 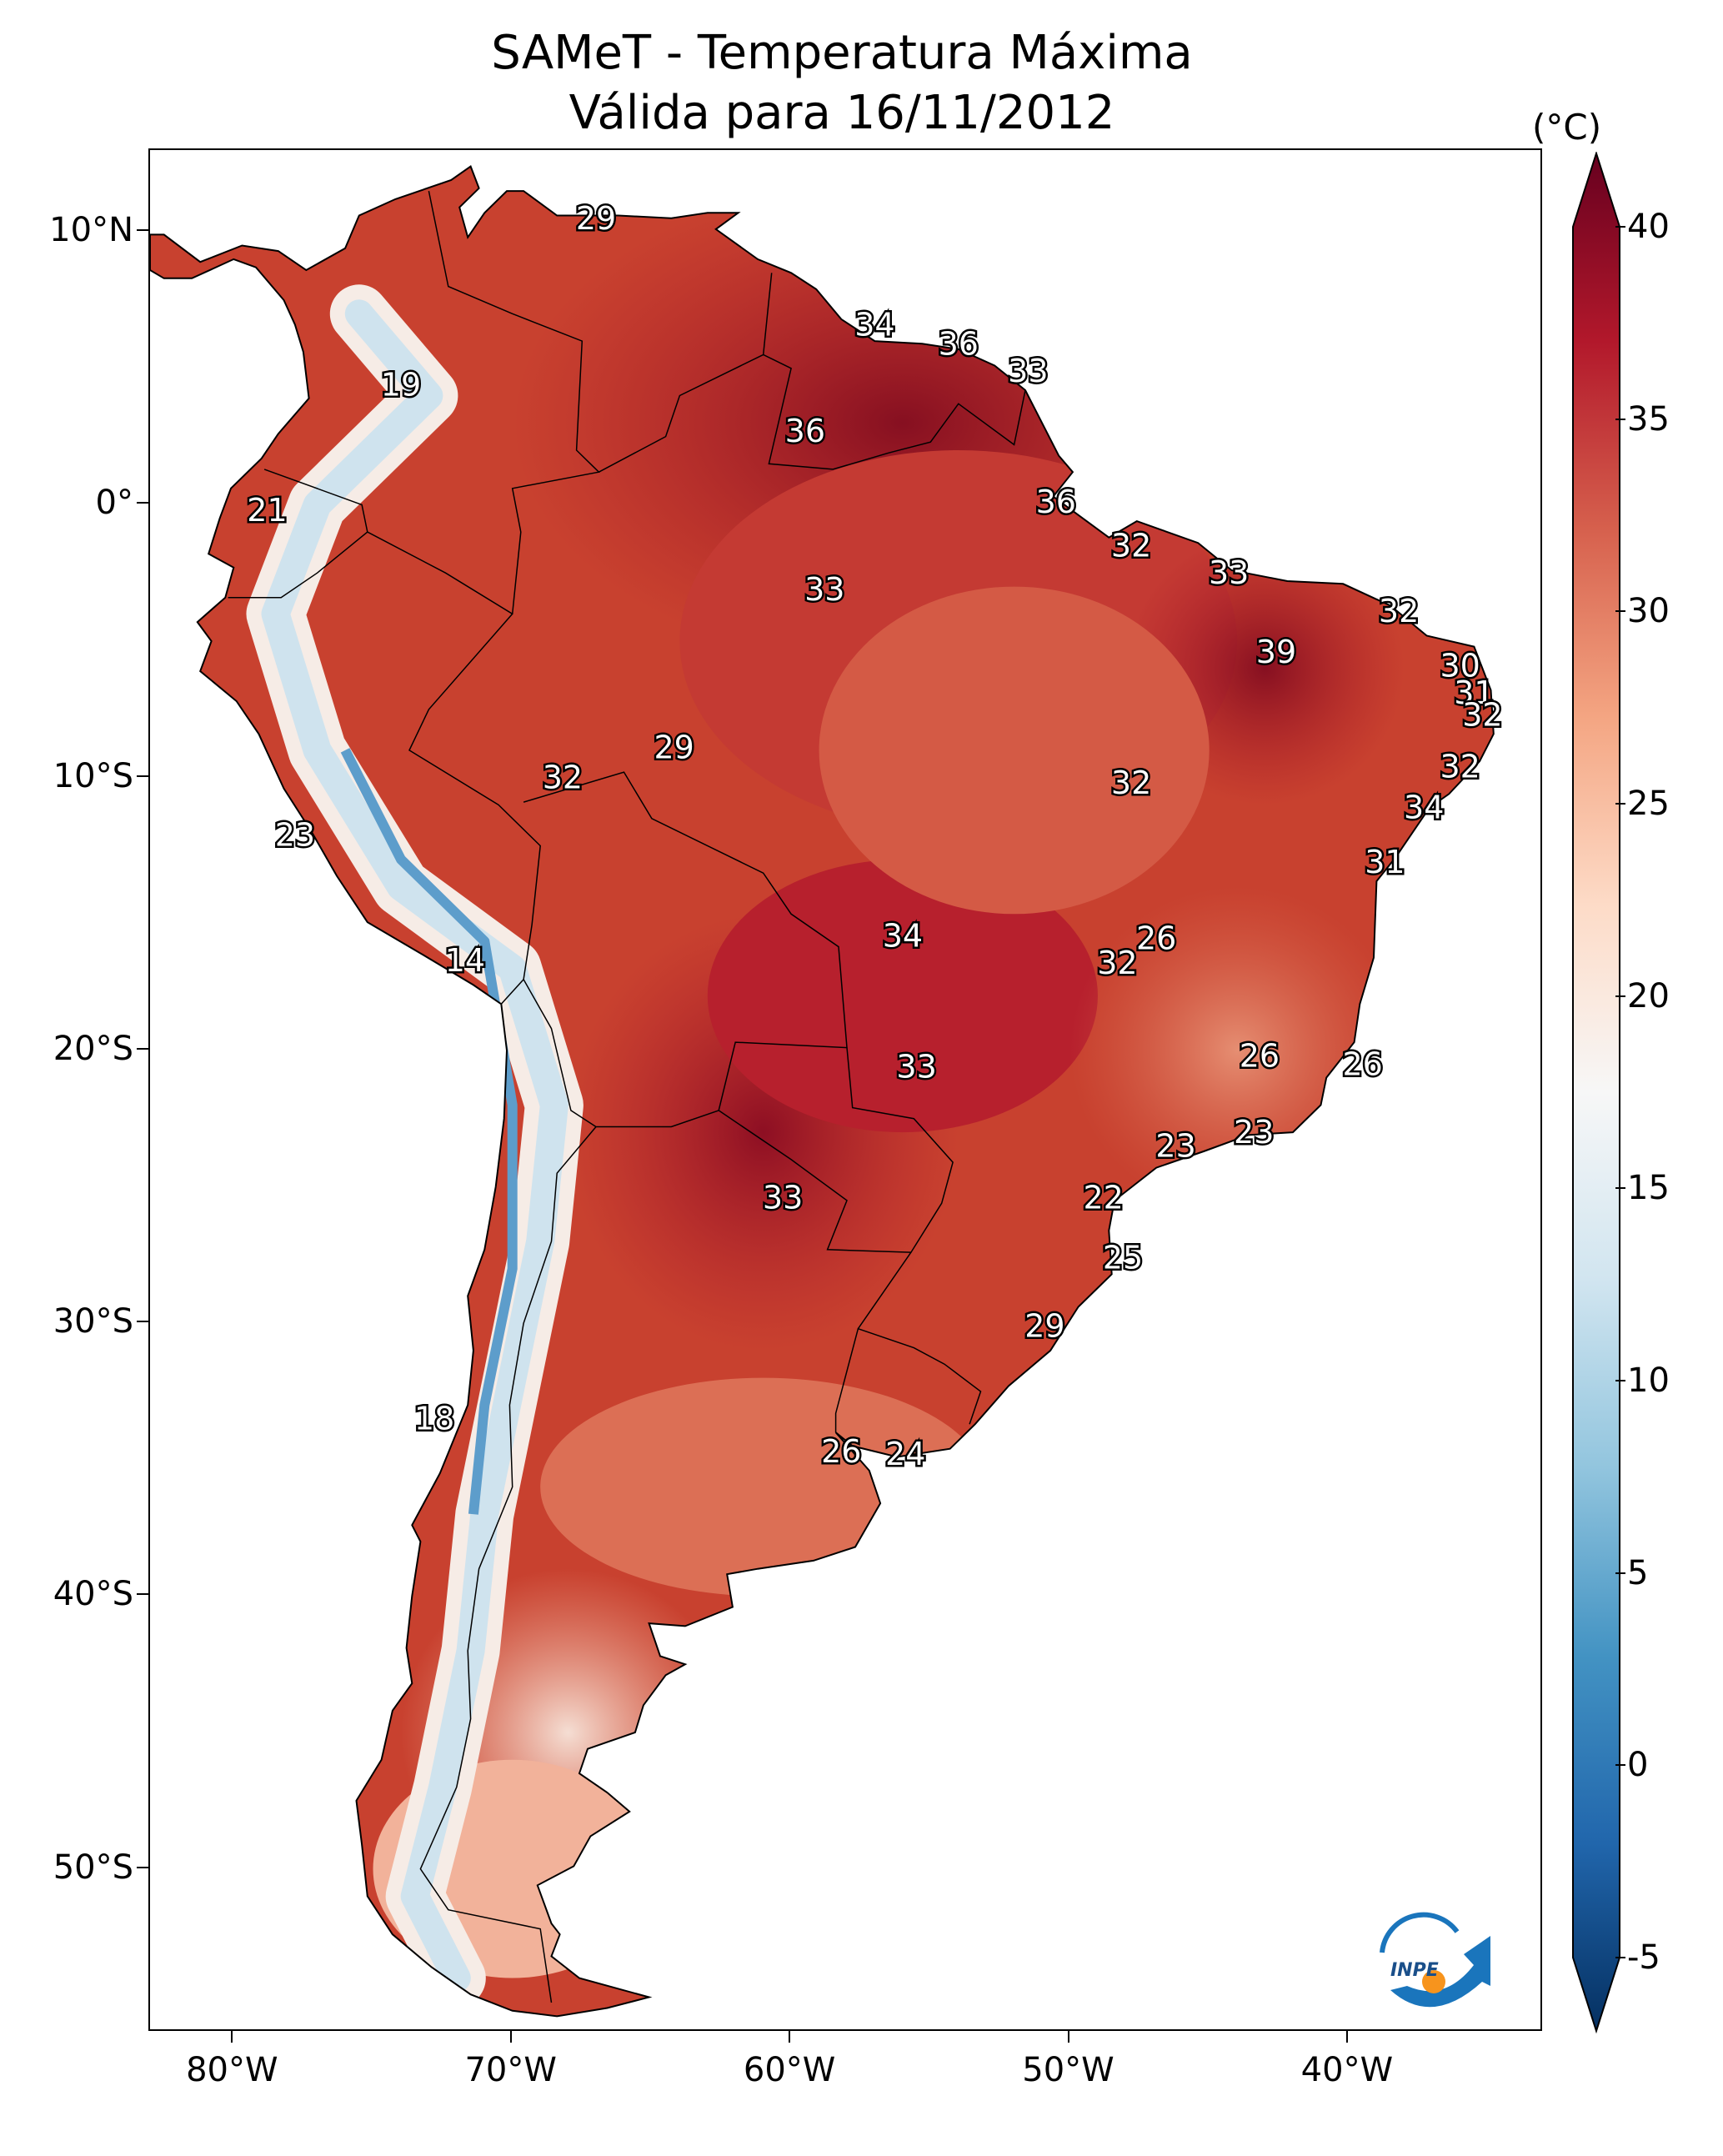 What do you see at coordinates (93, 1594) in the screenshot?
I see `latitude-tick-label: 40°S` at bounding box center [93, 1594].